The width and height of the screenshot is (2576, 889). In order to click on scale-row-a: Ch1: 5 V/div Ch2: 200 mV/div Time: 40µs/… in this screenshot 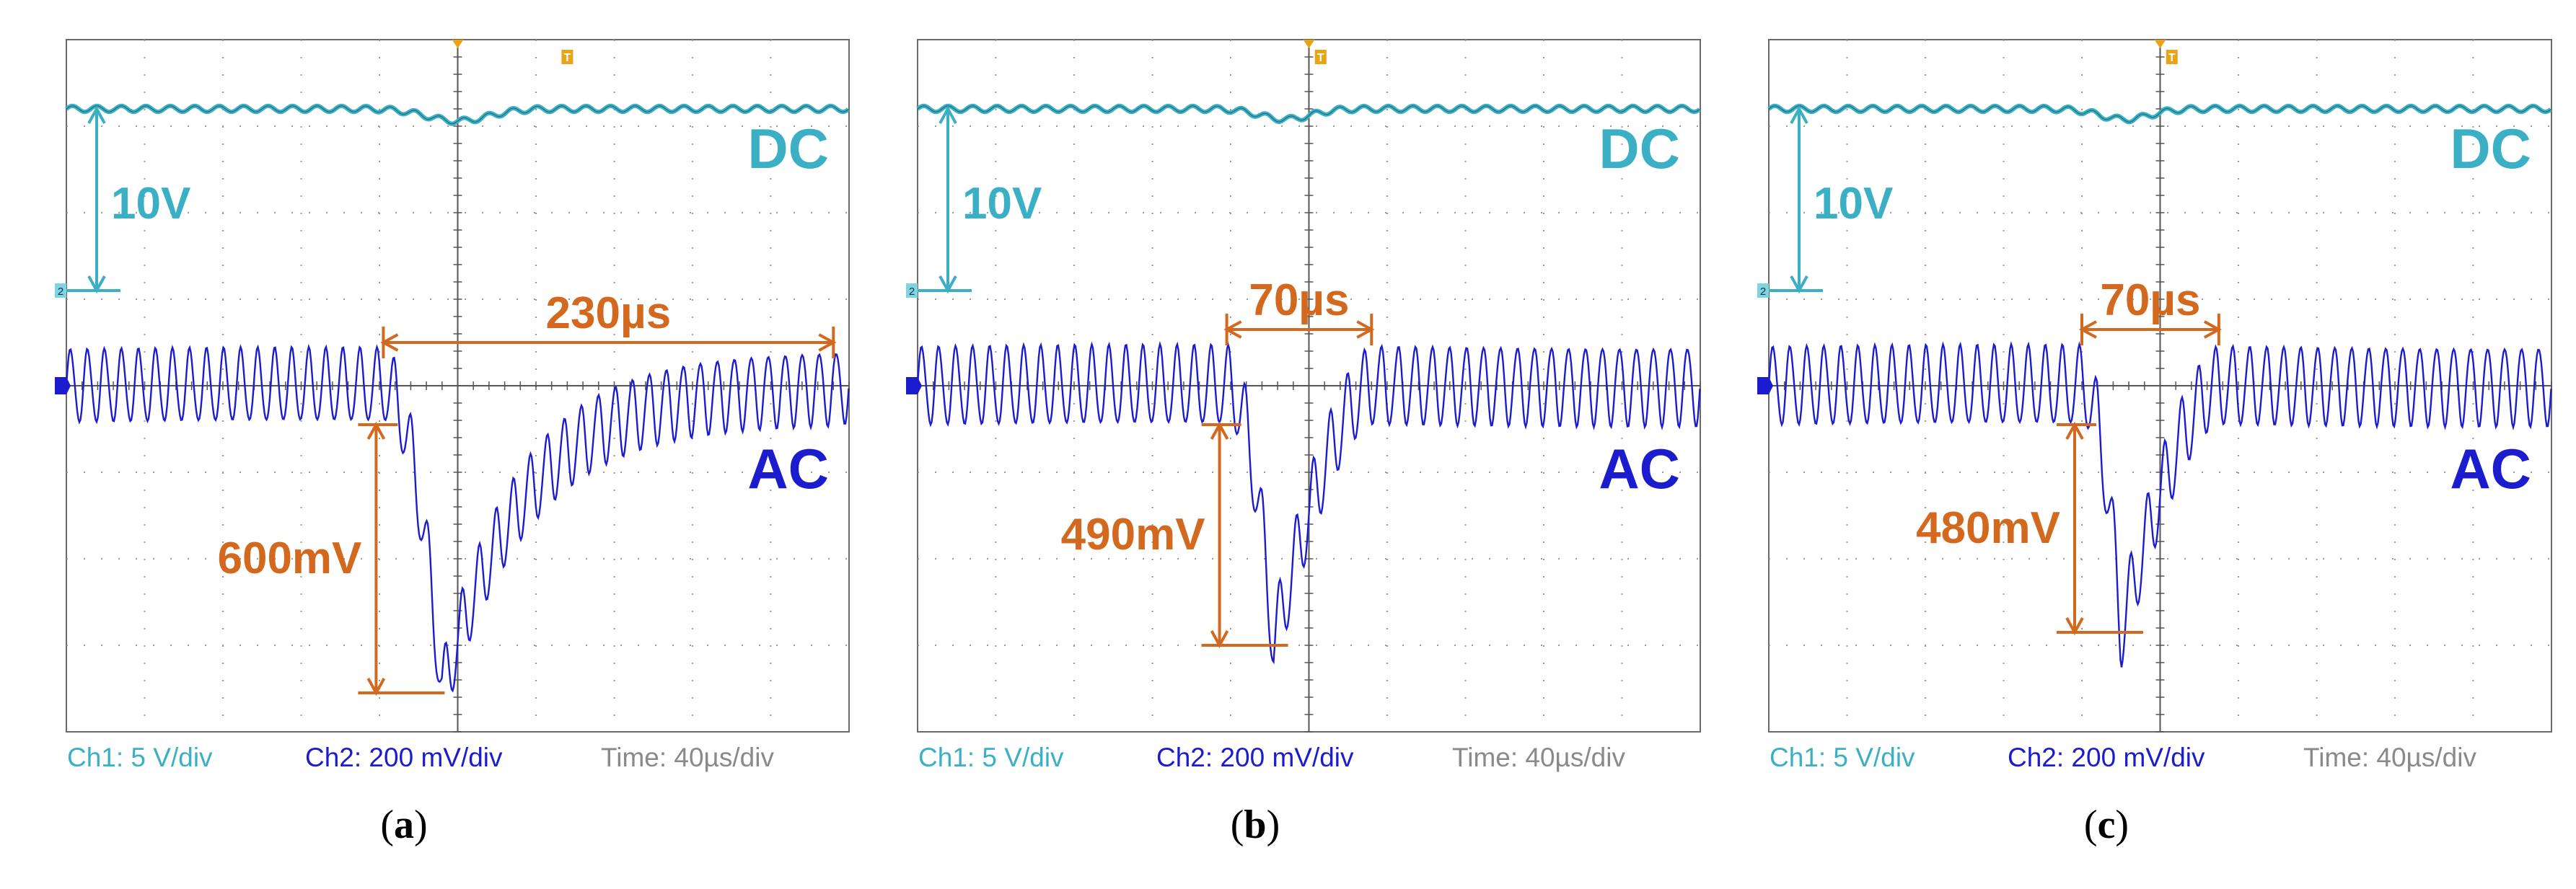, I will do `click(460, 765)`.